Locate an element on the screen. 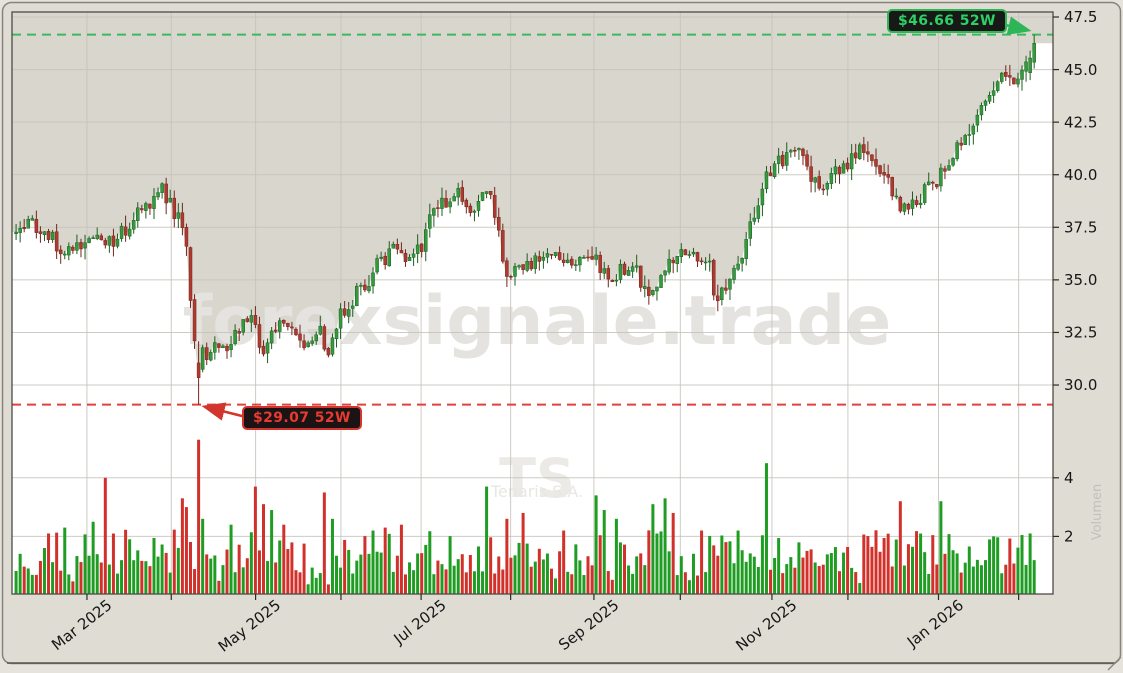 This screenshot has width=1123, height=673. 52w-low-arrow is located at coordinates (224, 411).